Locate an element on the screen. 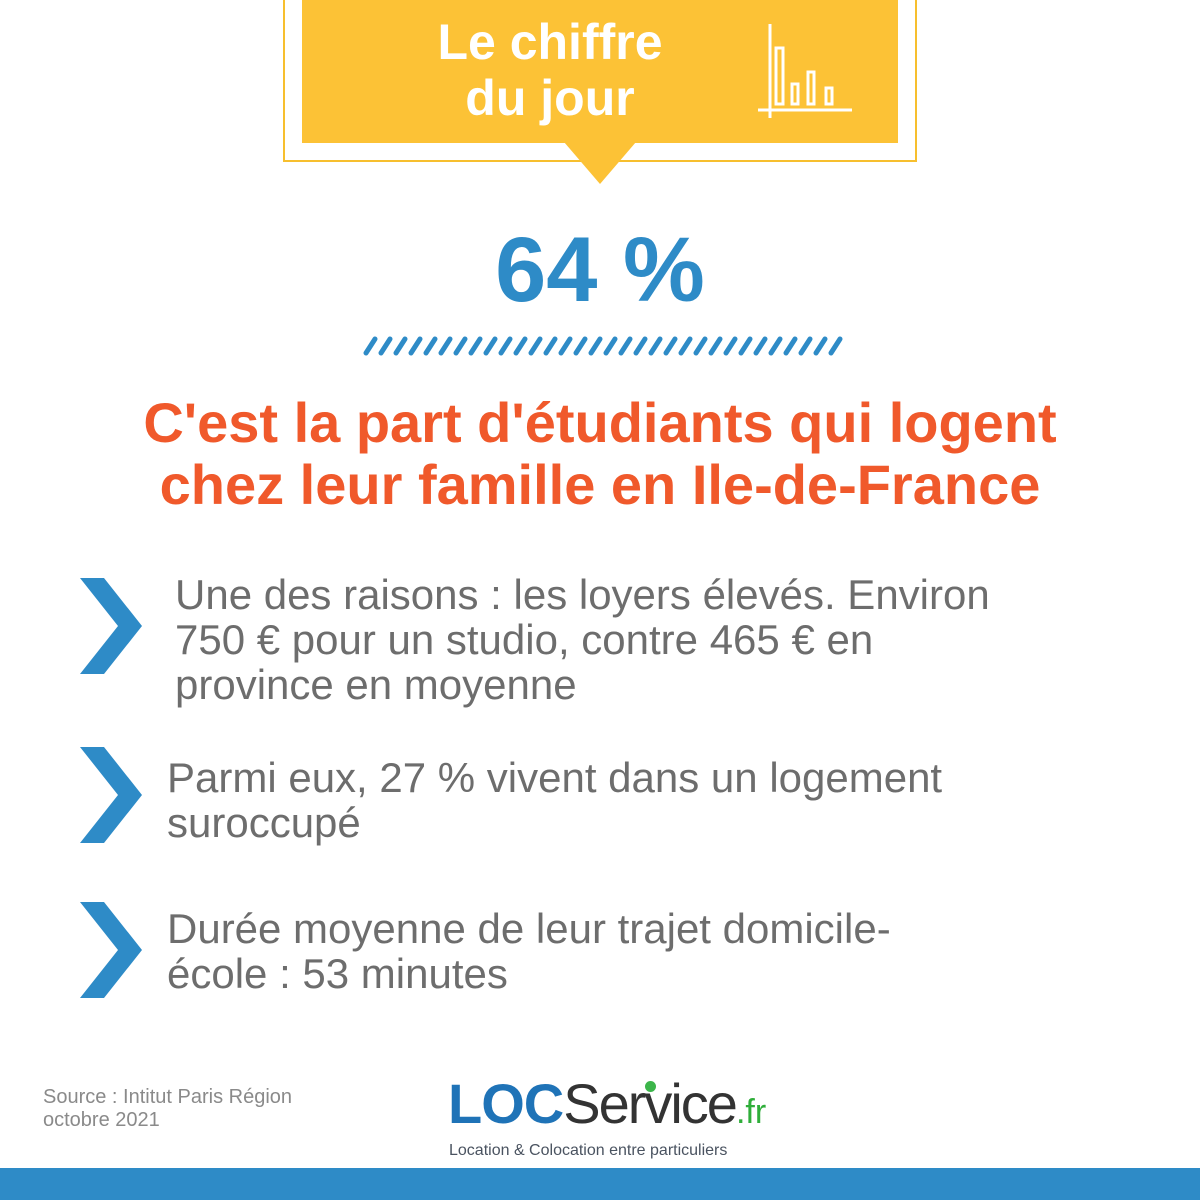 This screenshot has height=1200, width=1200. bullet-2-line-2: suroccupé is located at coordinates (264, 822).